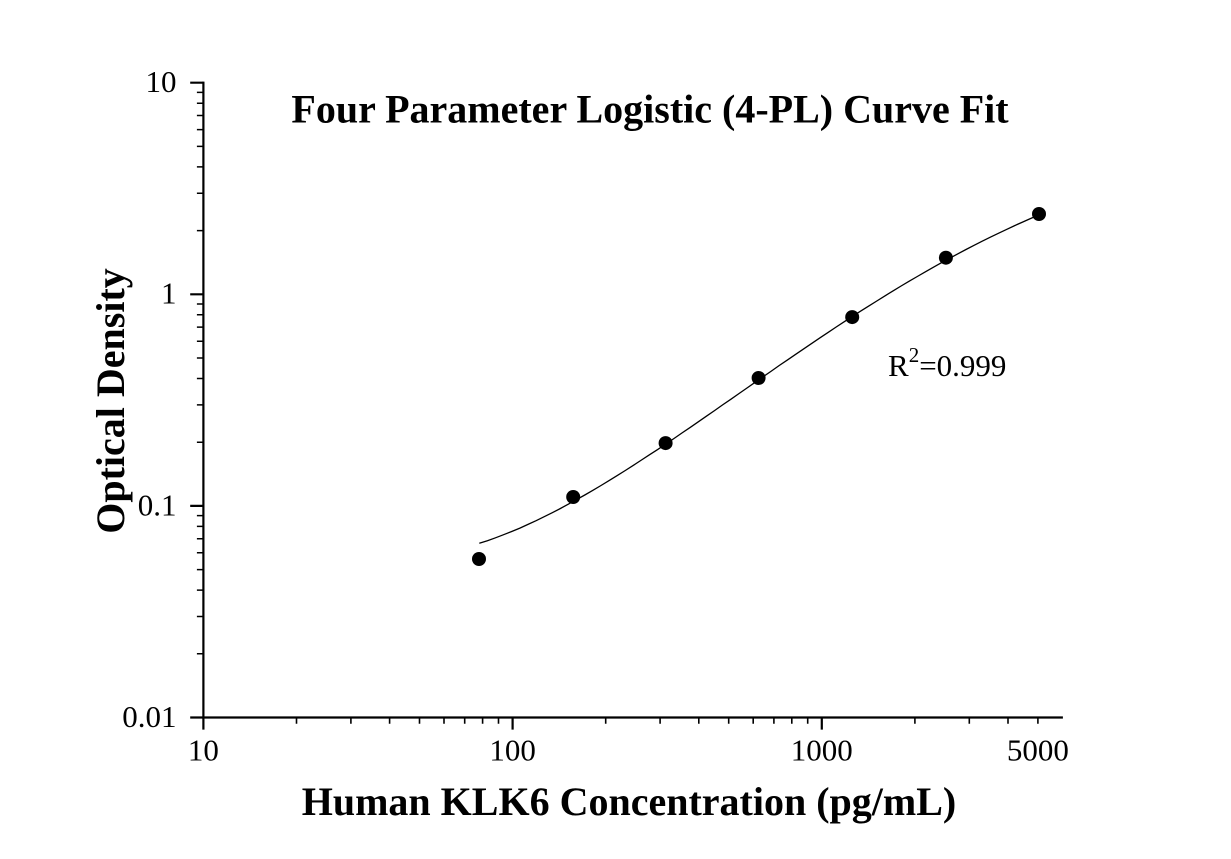  What do you see at coordinates (169, 293) in the screenshot?
I see `svg-text: 1` at bounding box center [169, 293].